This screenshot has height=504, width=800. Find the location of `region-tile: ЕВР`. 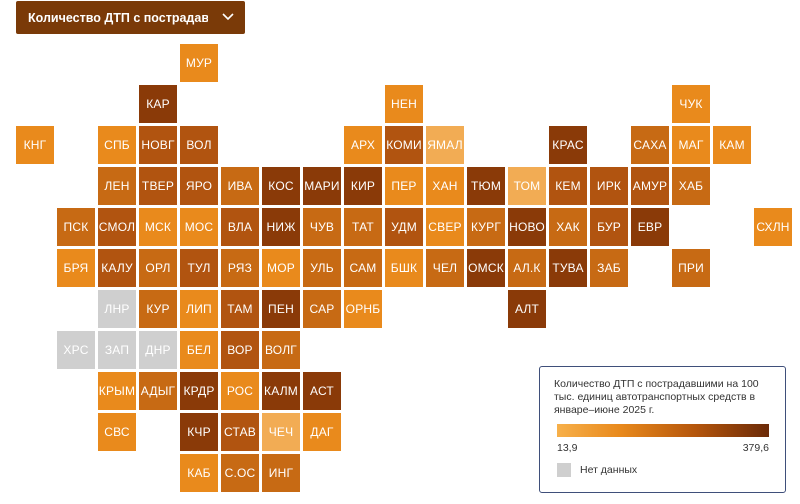

region-tile: ЕВР is located at coordinates (650, 227).